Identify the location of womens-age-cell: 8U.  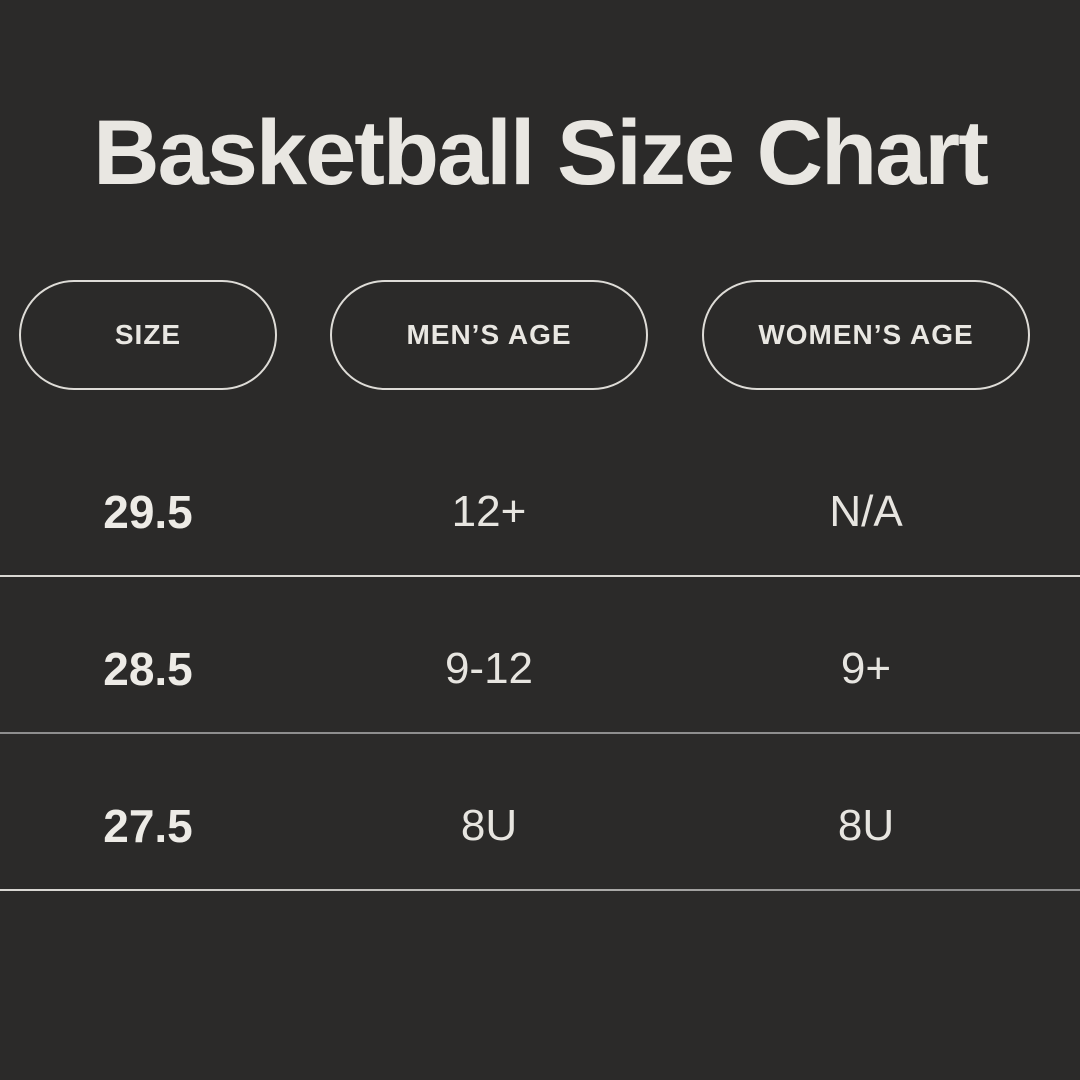
(866, 825).